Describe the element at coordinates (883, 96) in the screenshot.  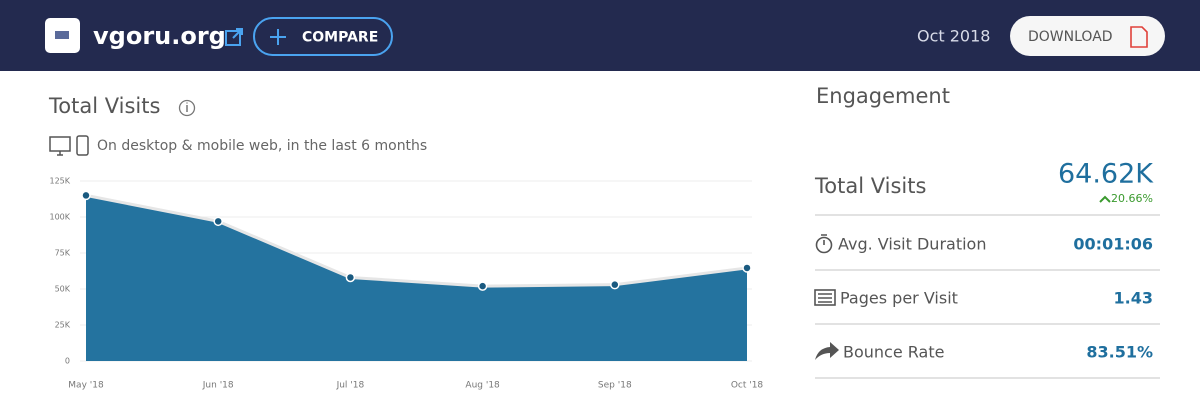
I see `engagement-title: Engagement` at that location.